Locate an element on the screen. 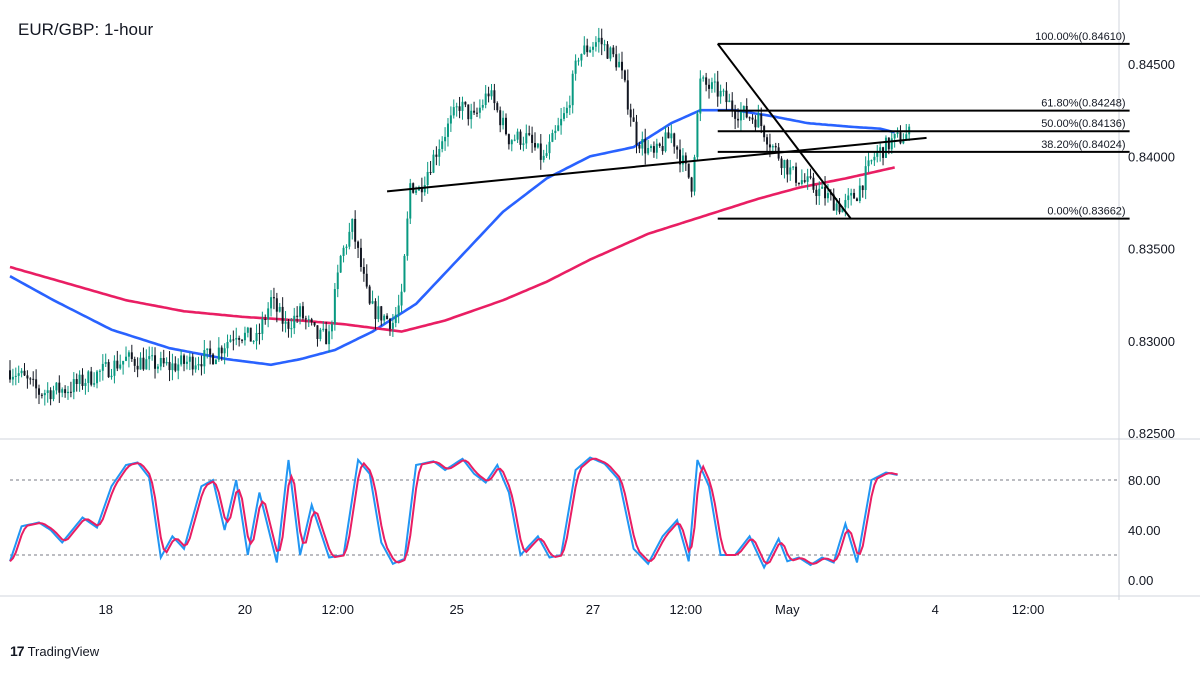  stochastic-k-line is located at coordinates (453, 513).